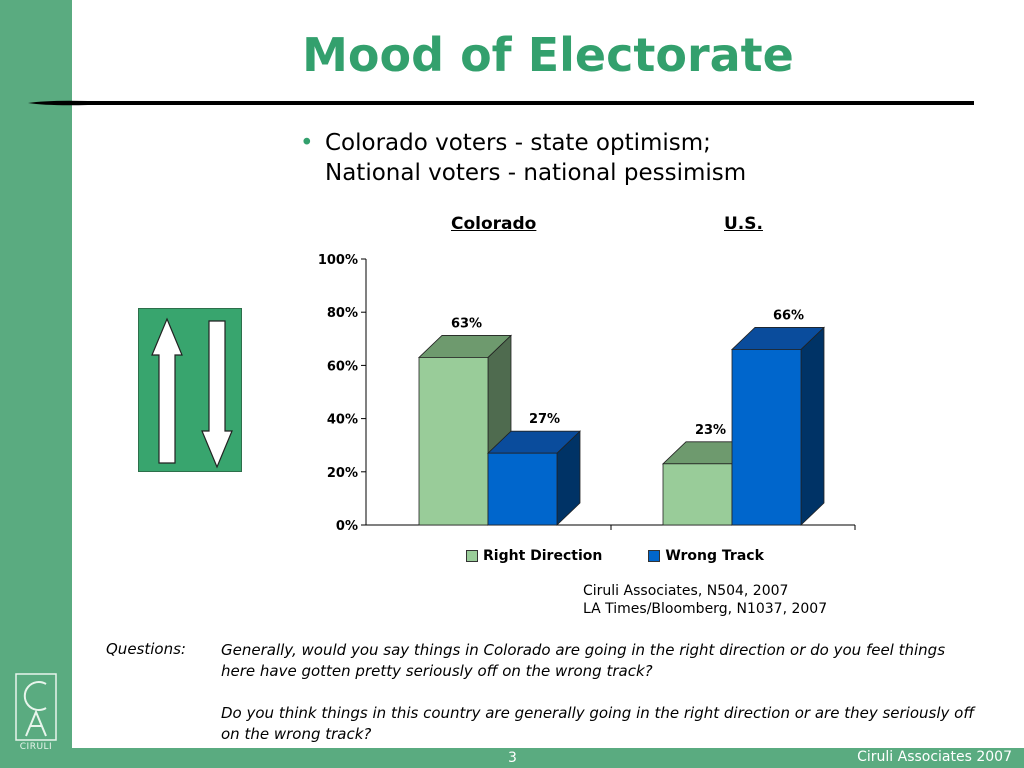 Image resolution: width=1024 pixels, height=768 pixels. Describe the element at coordinates (934, 757) in the screenshot. I see `footer-credit: Ciruli Associates 2007` at that location.